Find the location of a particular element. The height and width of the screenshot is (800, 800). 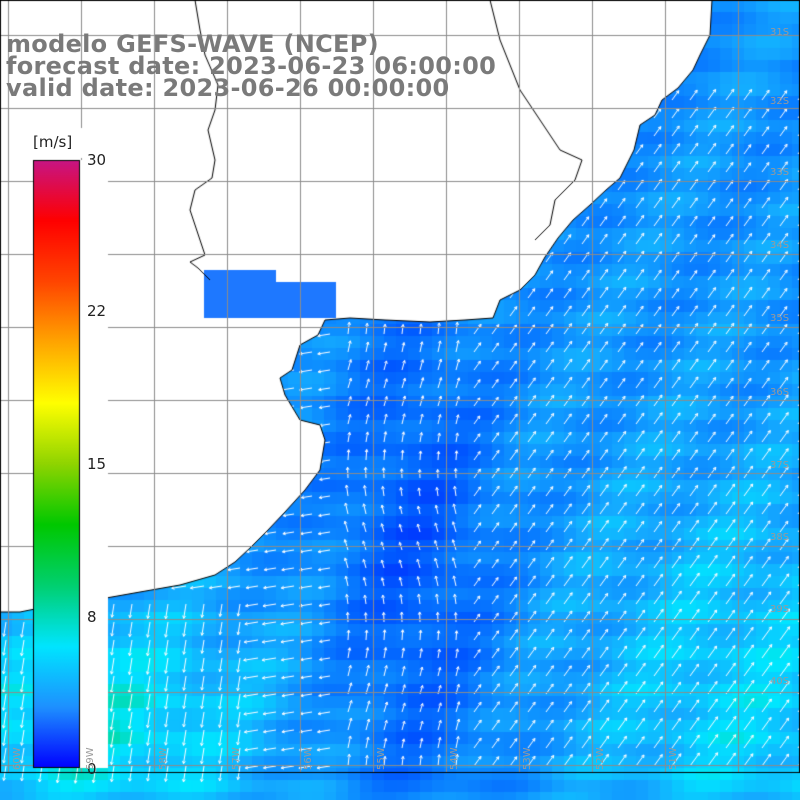

lon-label: 58W is located at coordinates (163, 758).